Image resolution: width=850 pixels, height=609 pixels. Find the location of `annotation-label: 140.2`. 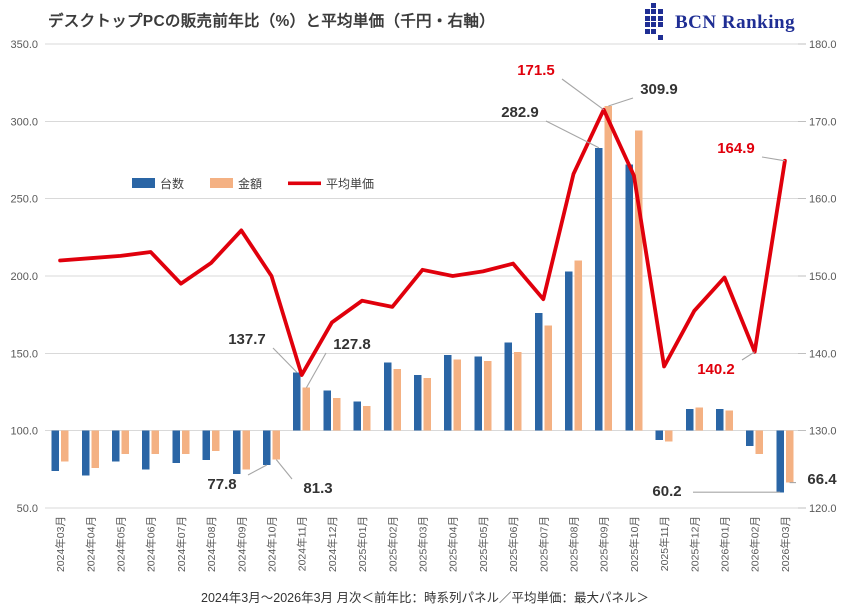

annotation-label: 140.2 is located at coordinates (716, 369).